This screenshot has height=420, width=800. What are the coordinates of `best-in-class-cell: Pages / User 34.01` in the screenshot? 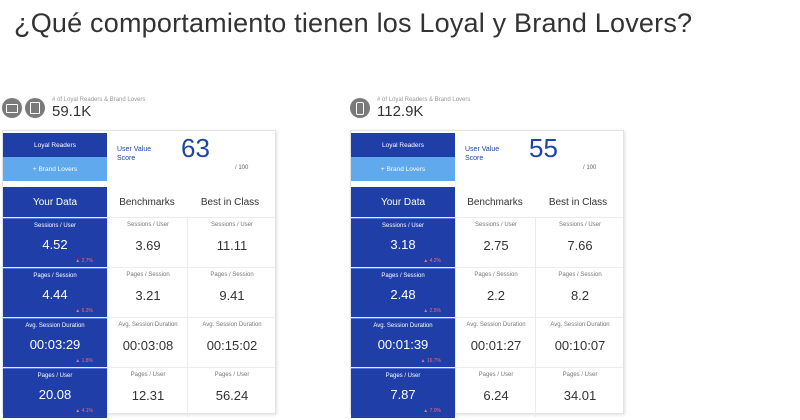 It's located at (579, 392).